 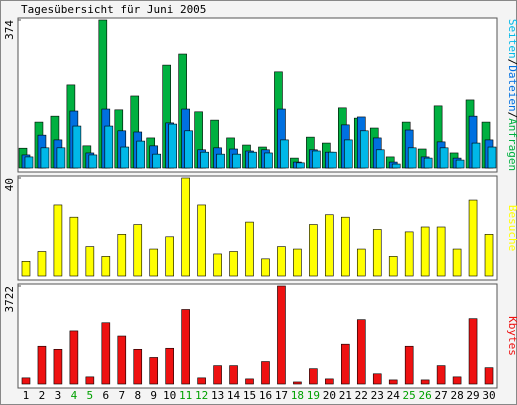 What do you see at coordinates (329, 395) in the screenshot?
I see `x-tick-label: 20` at bounding box center [329, 395].